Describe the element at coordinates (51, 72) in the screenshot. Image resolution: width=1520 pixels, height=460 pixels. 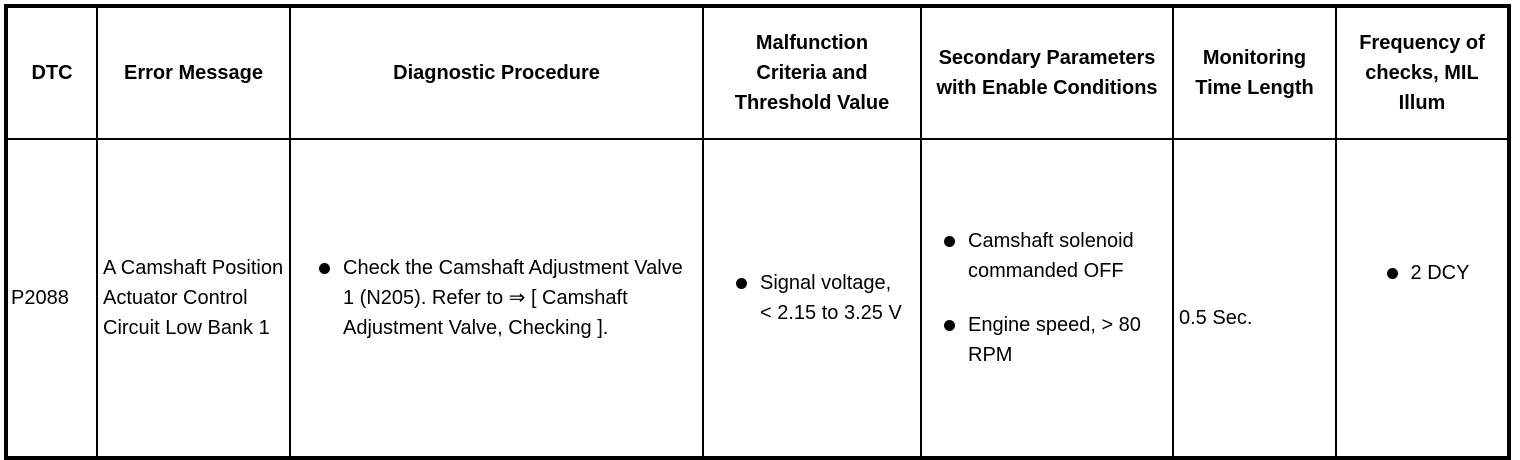
I see `header-dtc: DTC` at that location.